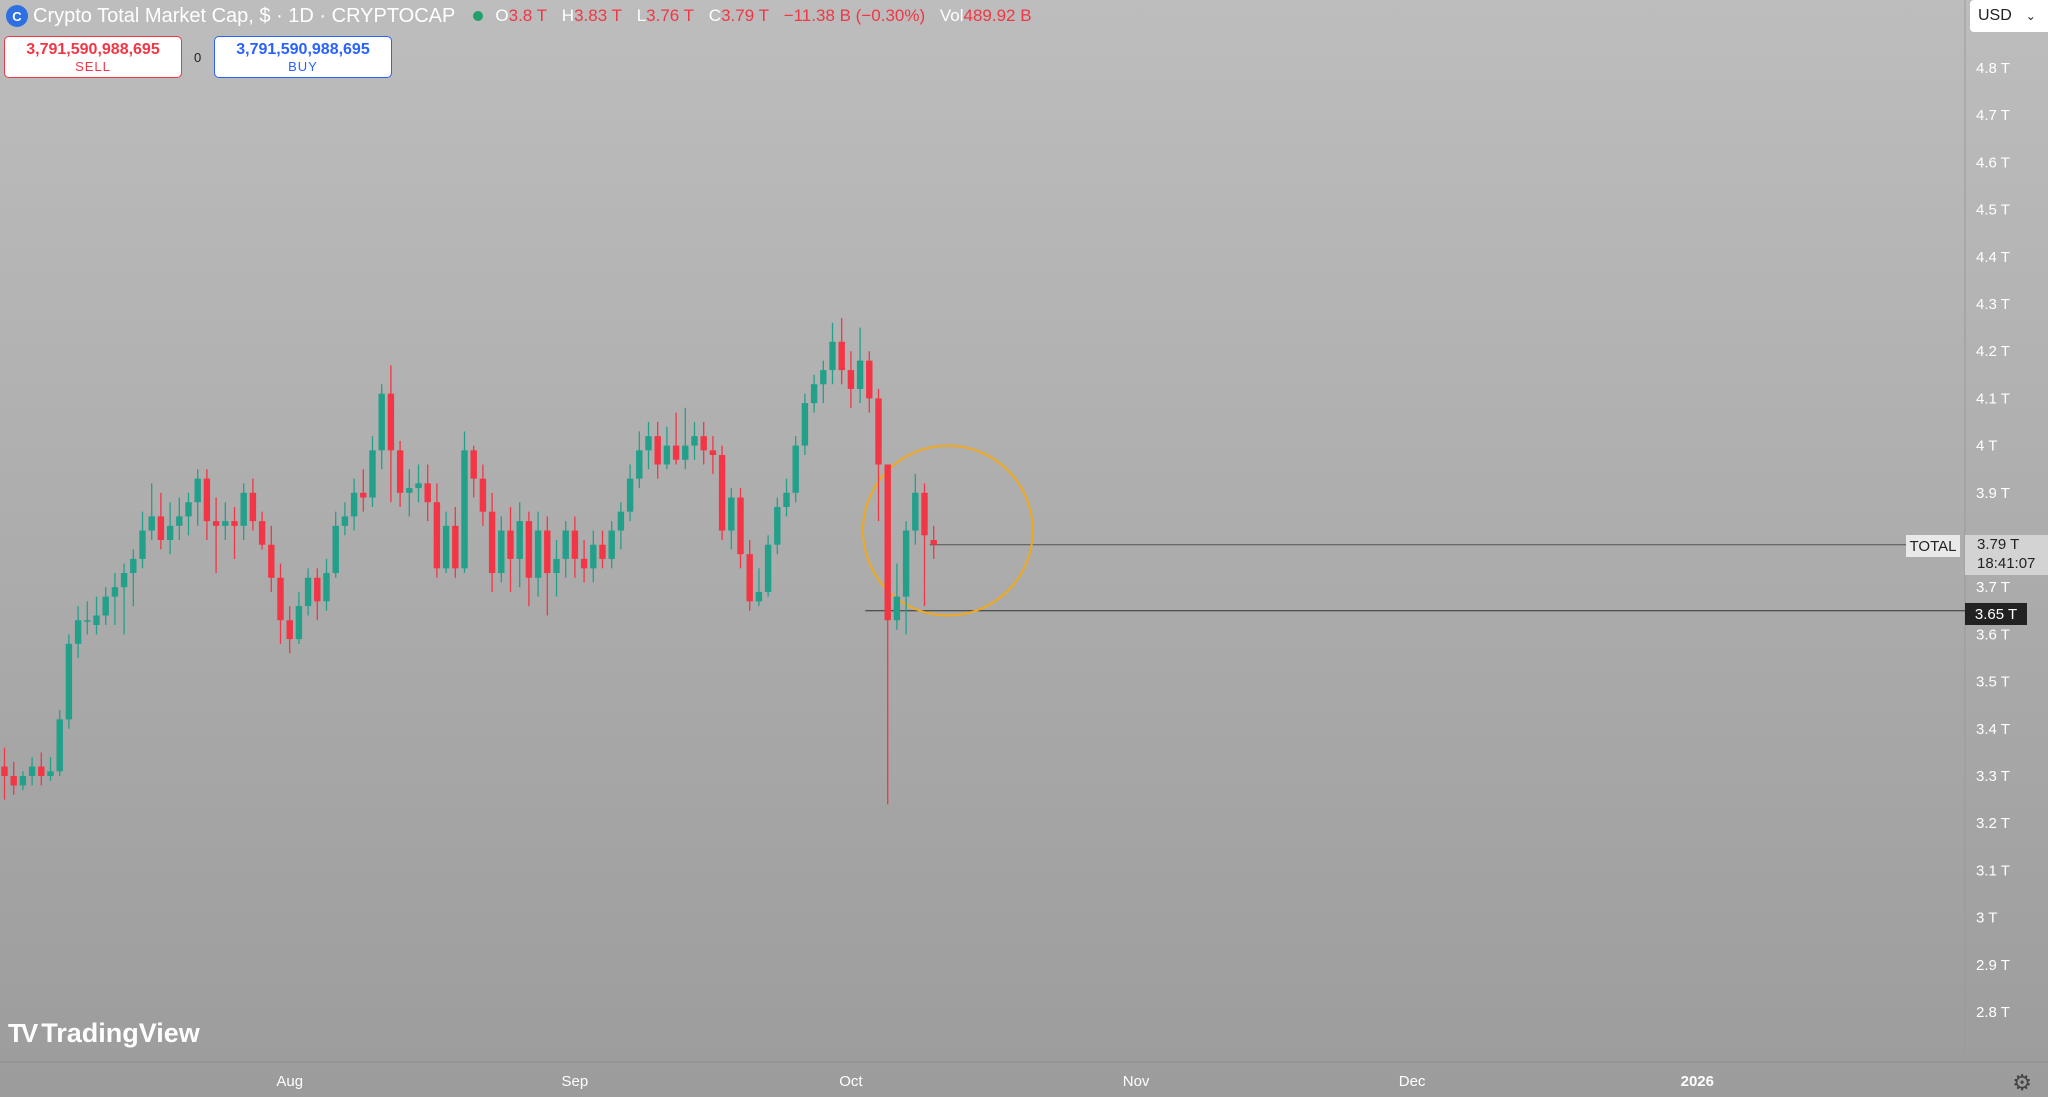  Describe the element at coordinates (23, 1033) in the screenshot. I see `tv-logo-icon: TV` at that location.